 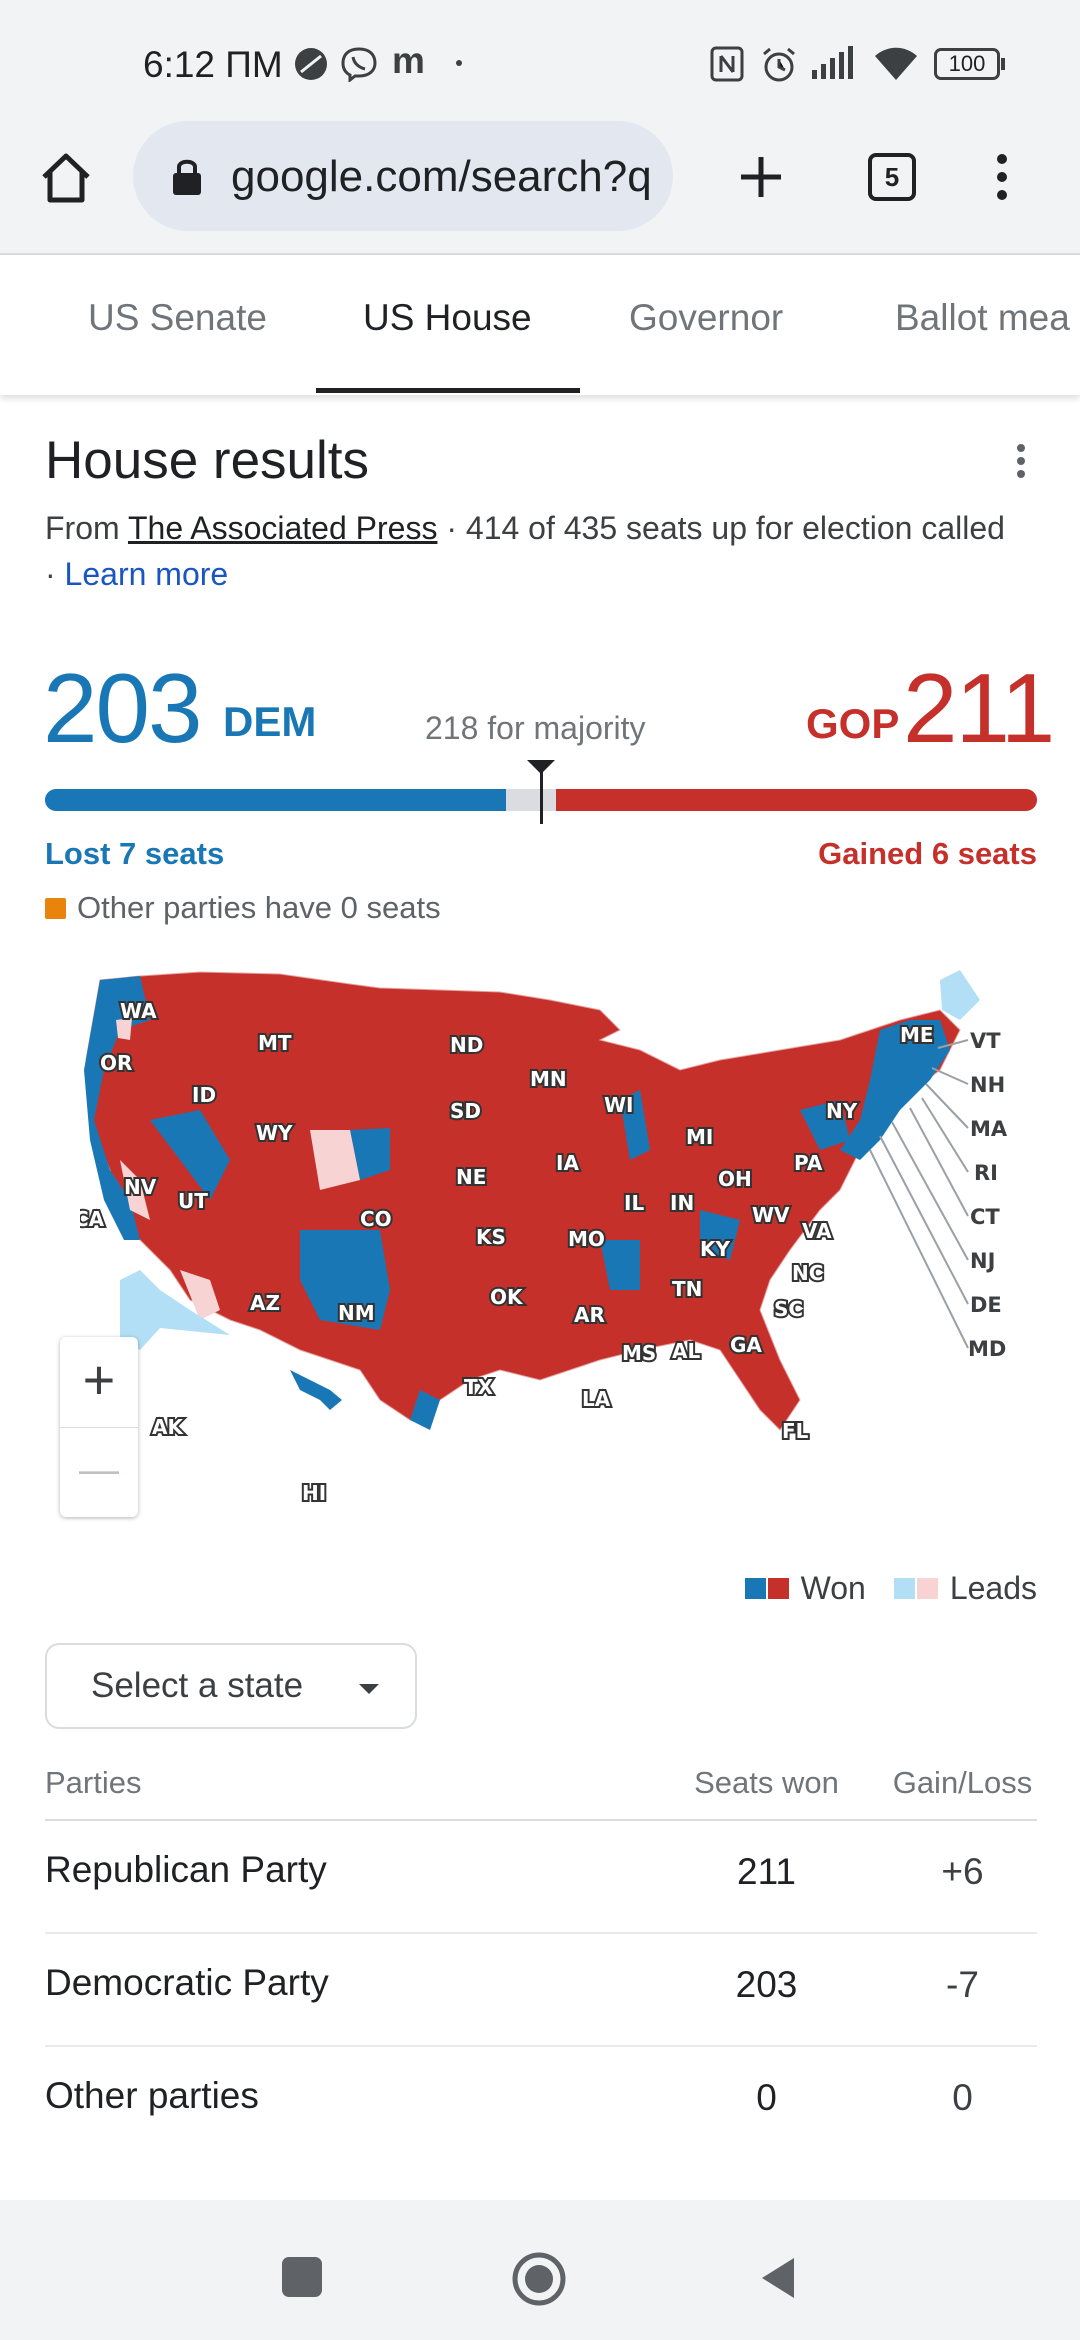 I want to click on ap-link: The Associated Press, so click(x=282, y=528).